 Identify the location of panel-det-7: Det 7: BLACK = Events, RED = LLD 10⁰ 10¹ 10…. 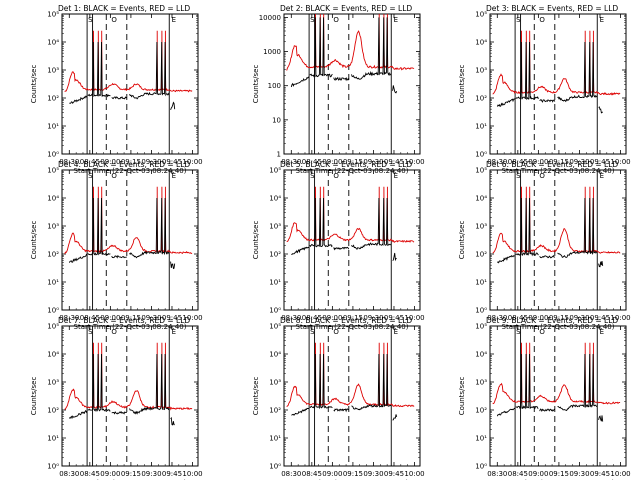
(116, 398).